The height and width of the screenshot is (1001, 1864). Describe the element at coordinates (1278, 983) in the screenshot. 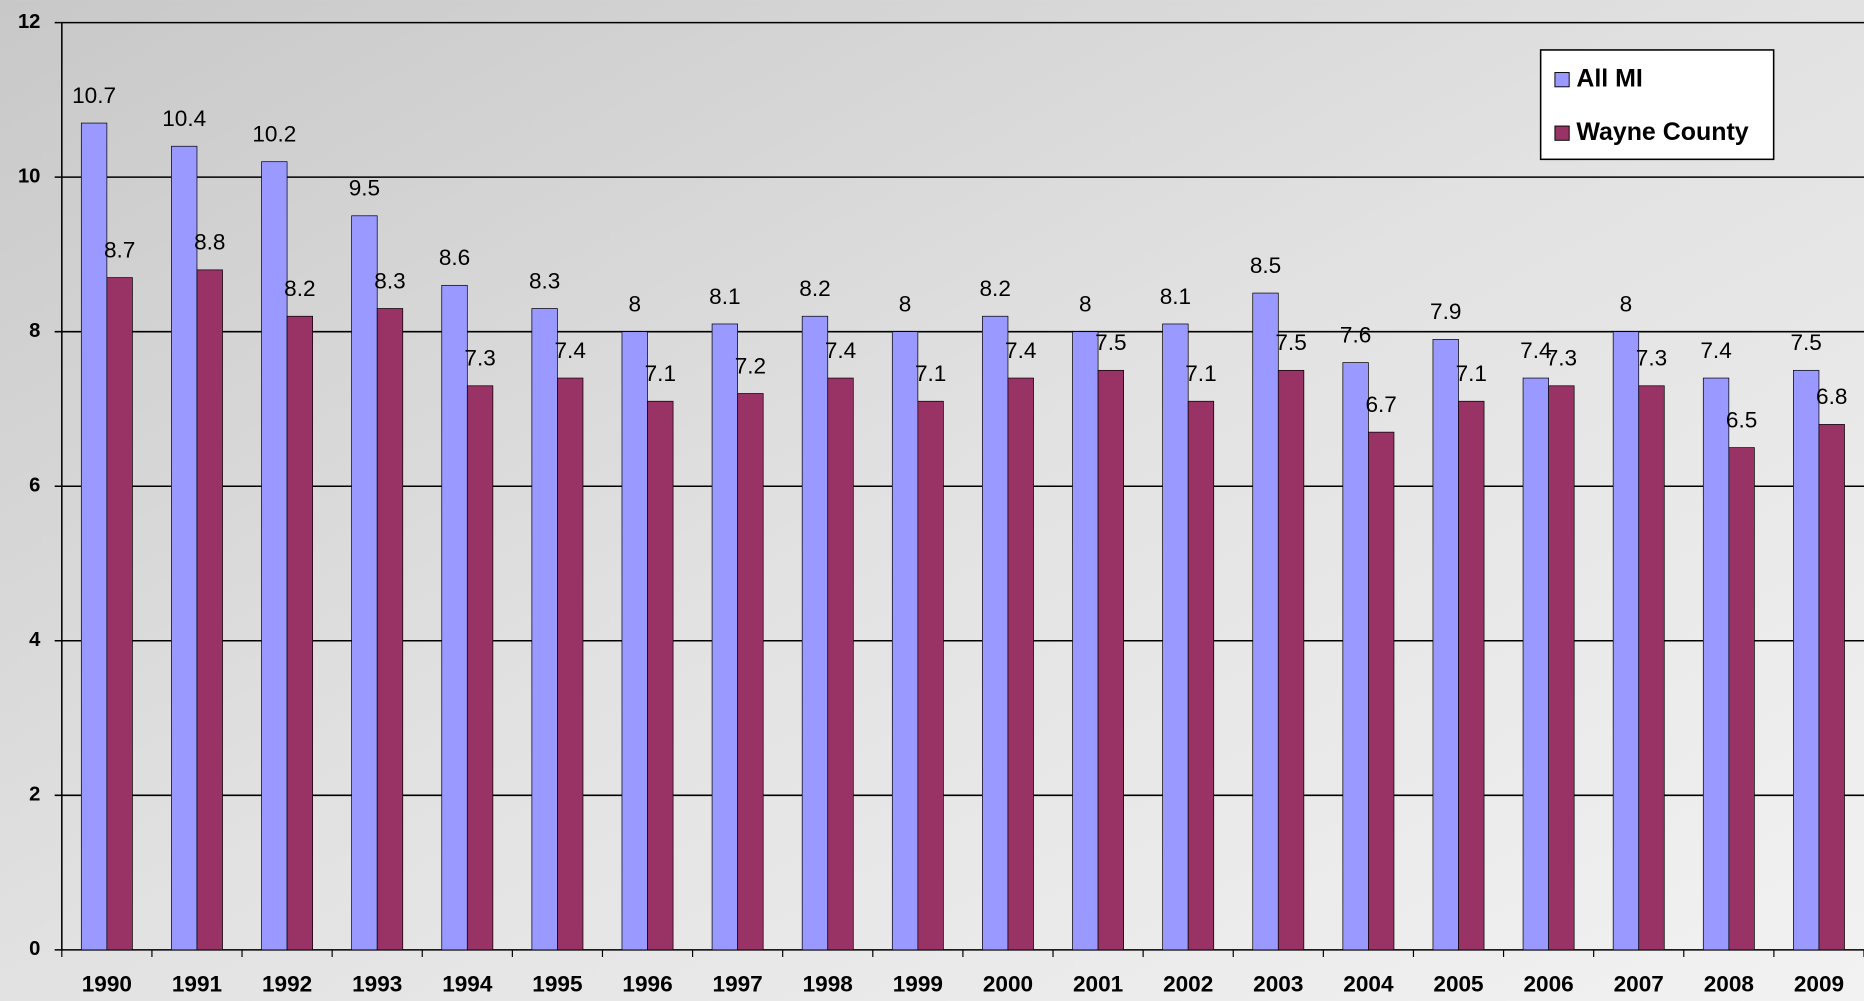

I see `x-tick-label: 2003` at that location.